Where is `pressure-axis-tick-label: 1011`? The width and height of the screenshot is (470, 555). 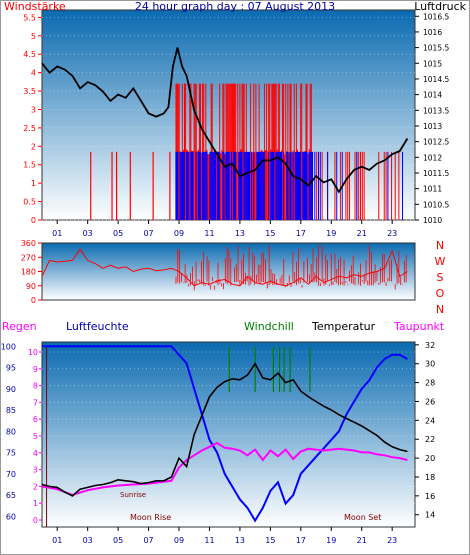 pressure-axis-tick-label: 1011 is located at coordinates (432, 189).